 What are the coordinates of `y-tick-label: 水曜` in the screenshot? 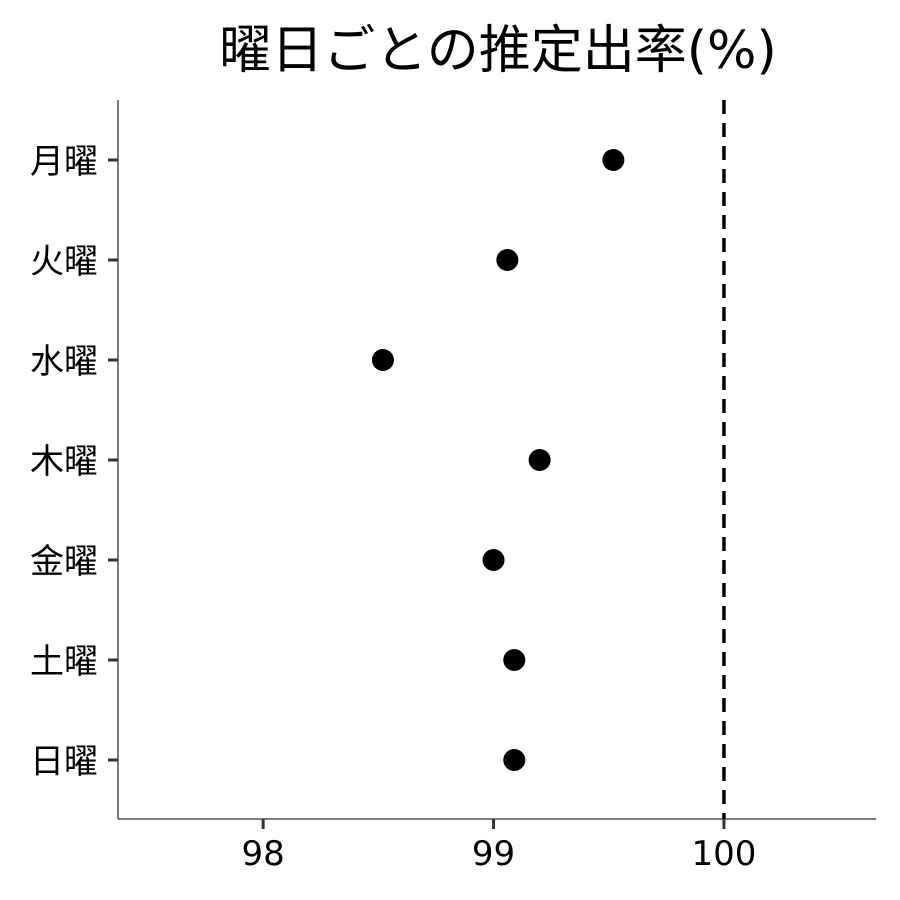 It's located at (64, 362).